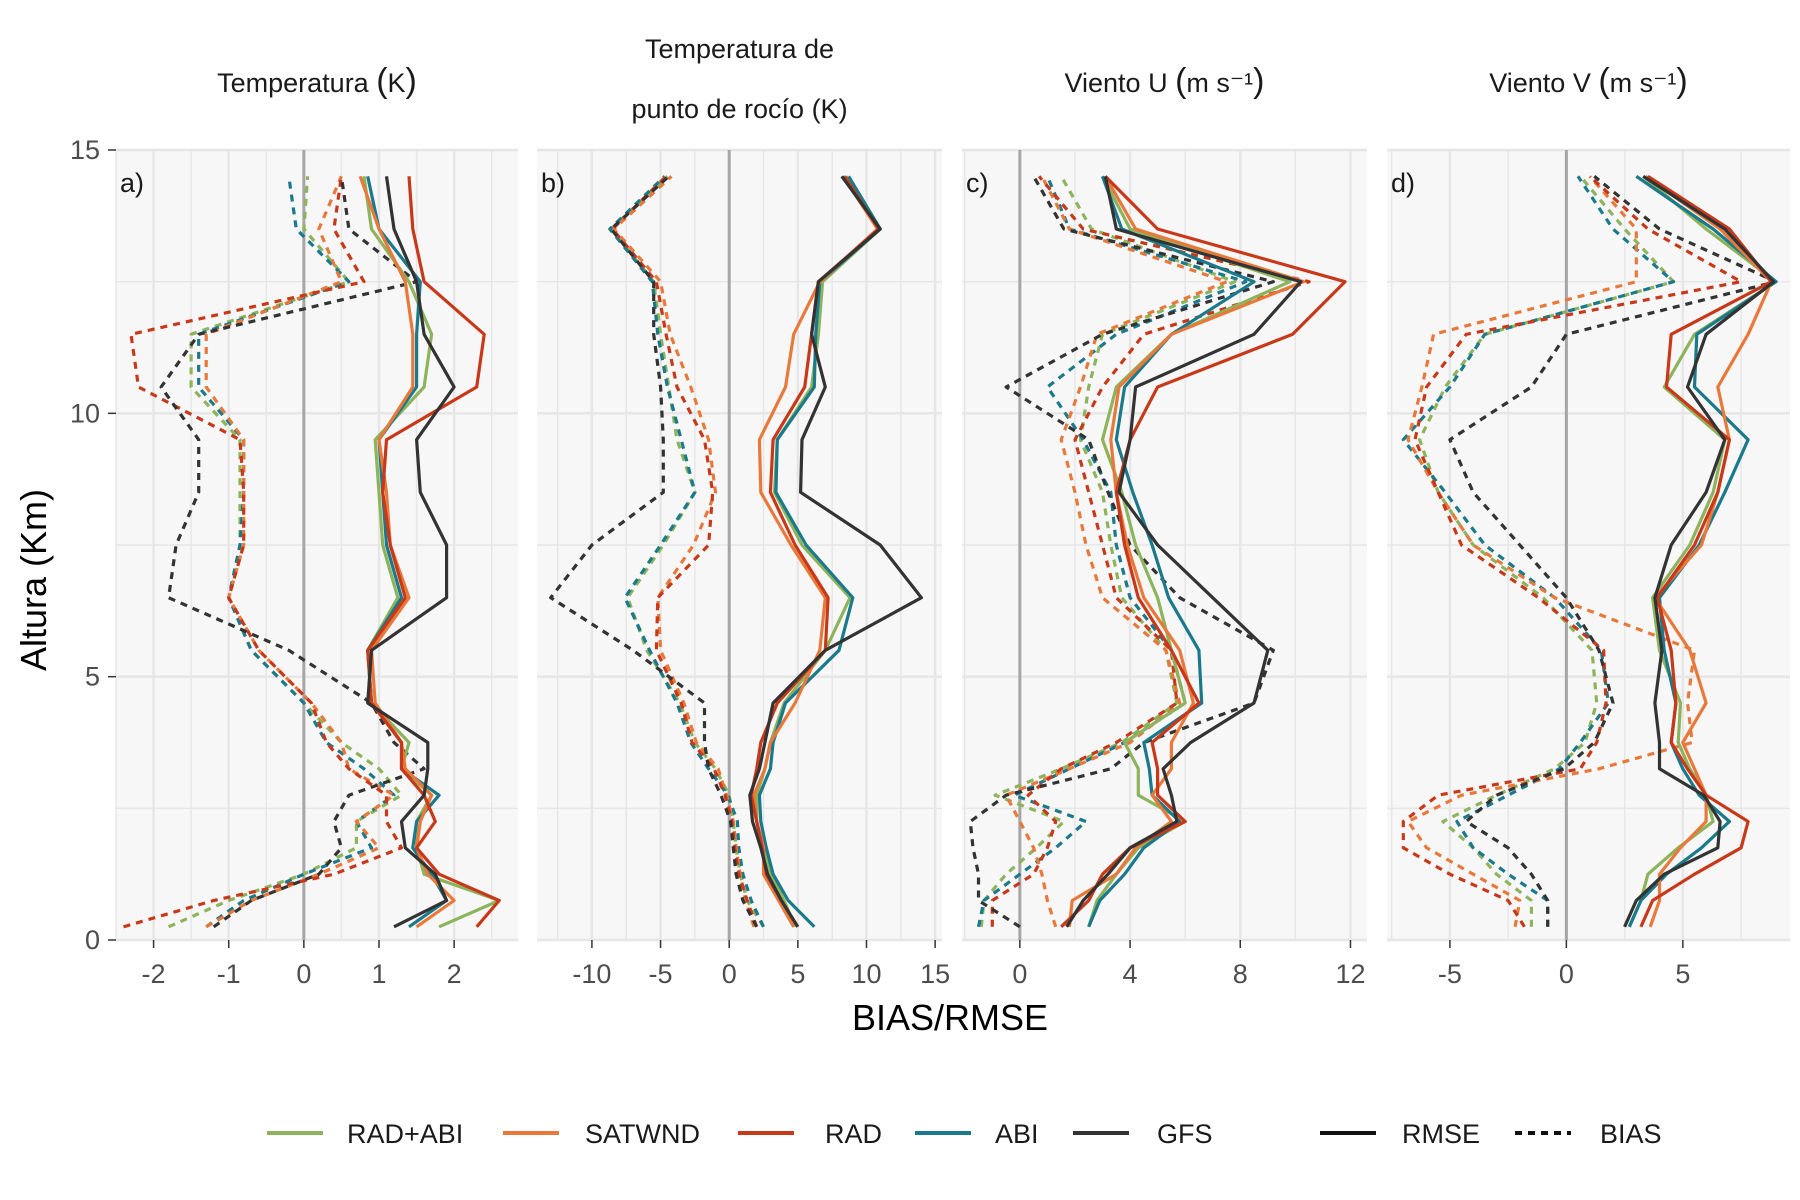 Image resolution: width=1800 pixels, height=1200 pixels. I want to click on legend-item-rmse: RMSE, so click(1400, 1134).